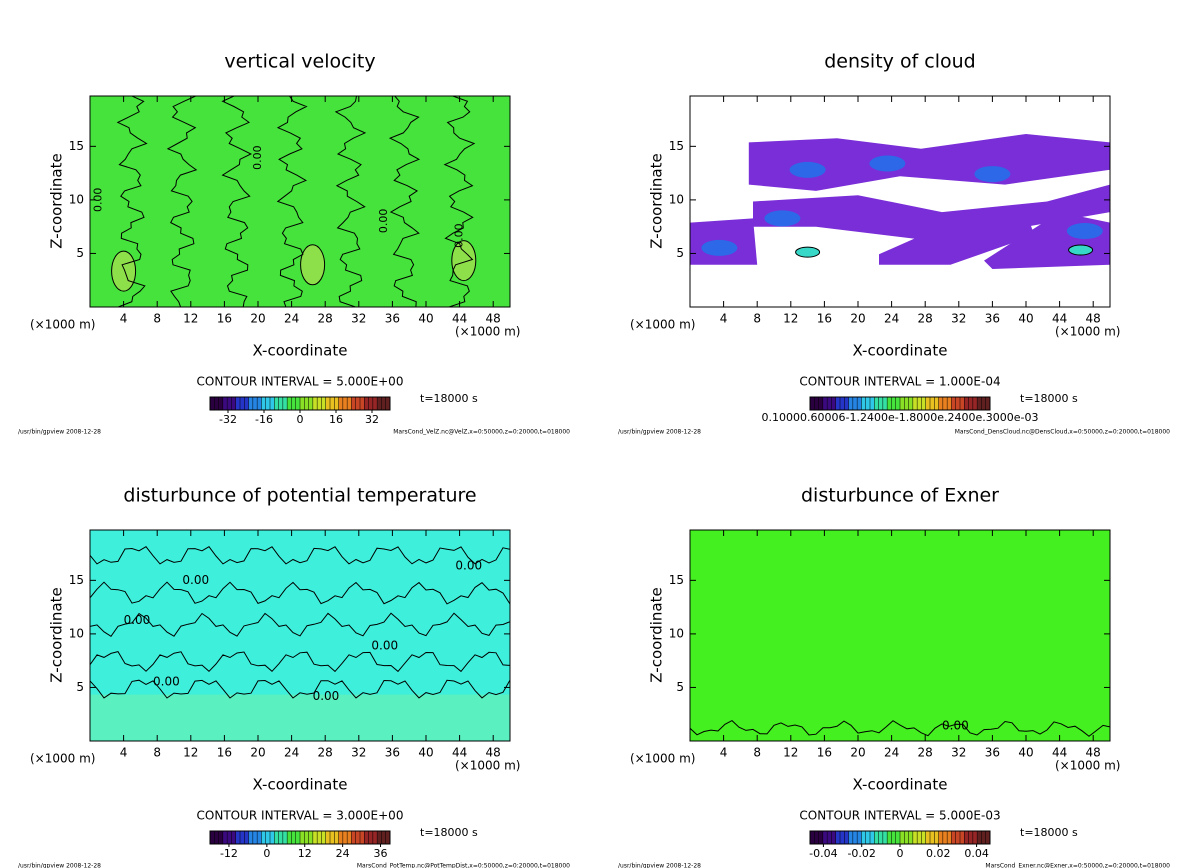 This screenshot has width=1200, height=868. What do you see at coordinates (228, 419) in the screenshot?
I see `colorbar-tick-label: -32` at bounding box center [228, 419].